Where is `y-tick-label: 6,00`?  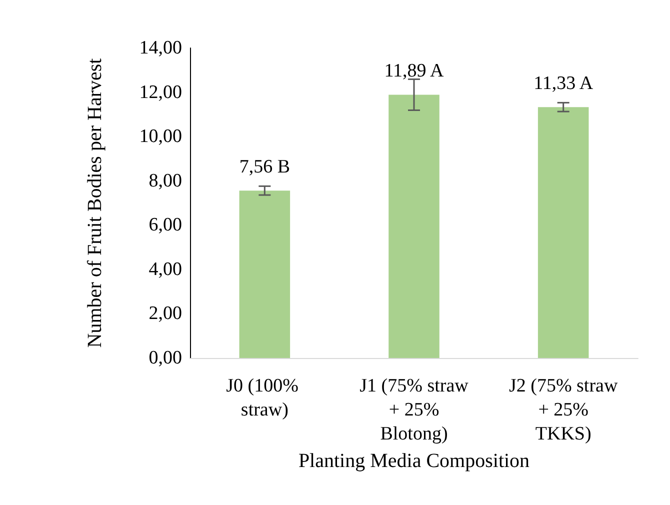
y-tick-label: 6,00 is located at coordinates (165, 225).